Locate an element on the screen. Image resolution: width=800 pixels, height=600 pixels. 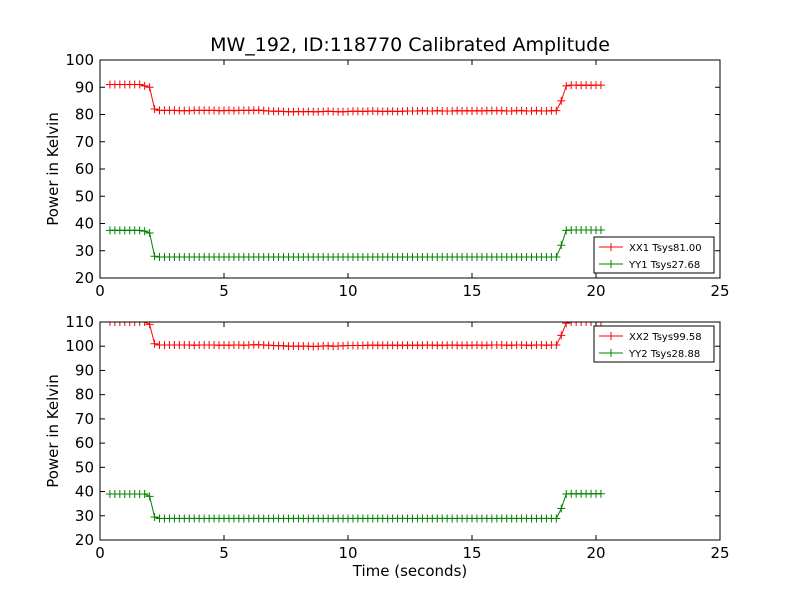
legend-label: XX1 Tsys81.00 is located at coordinates (665, 248).